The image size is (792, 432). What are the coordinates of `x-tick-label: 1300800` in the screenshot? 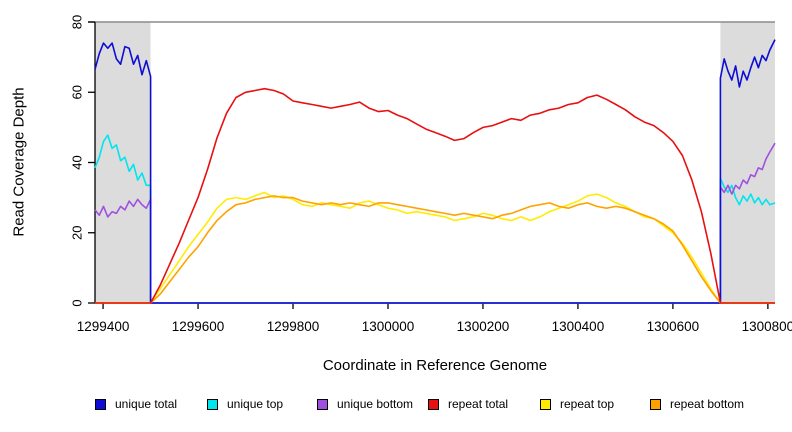 It's located at (767, 326).